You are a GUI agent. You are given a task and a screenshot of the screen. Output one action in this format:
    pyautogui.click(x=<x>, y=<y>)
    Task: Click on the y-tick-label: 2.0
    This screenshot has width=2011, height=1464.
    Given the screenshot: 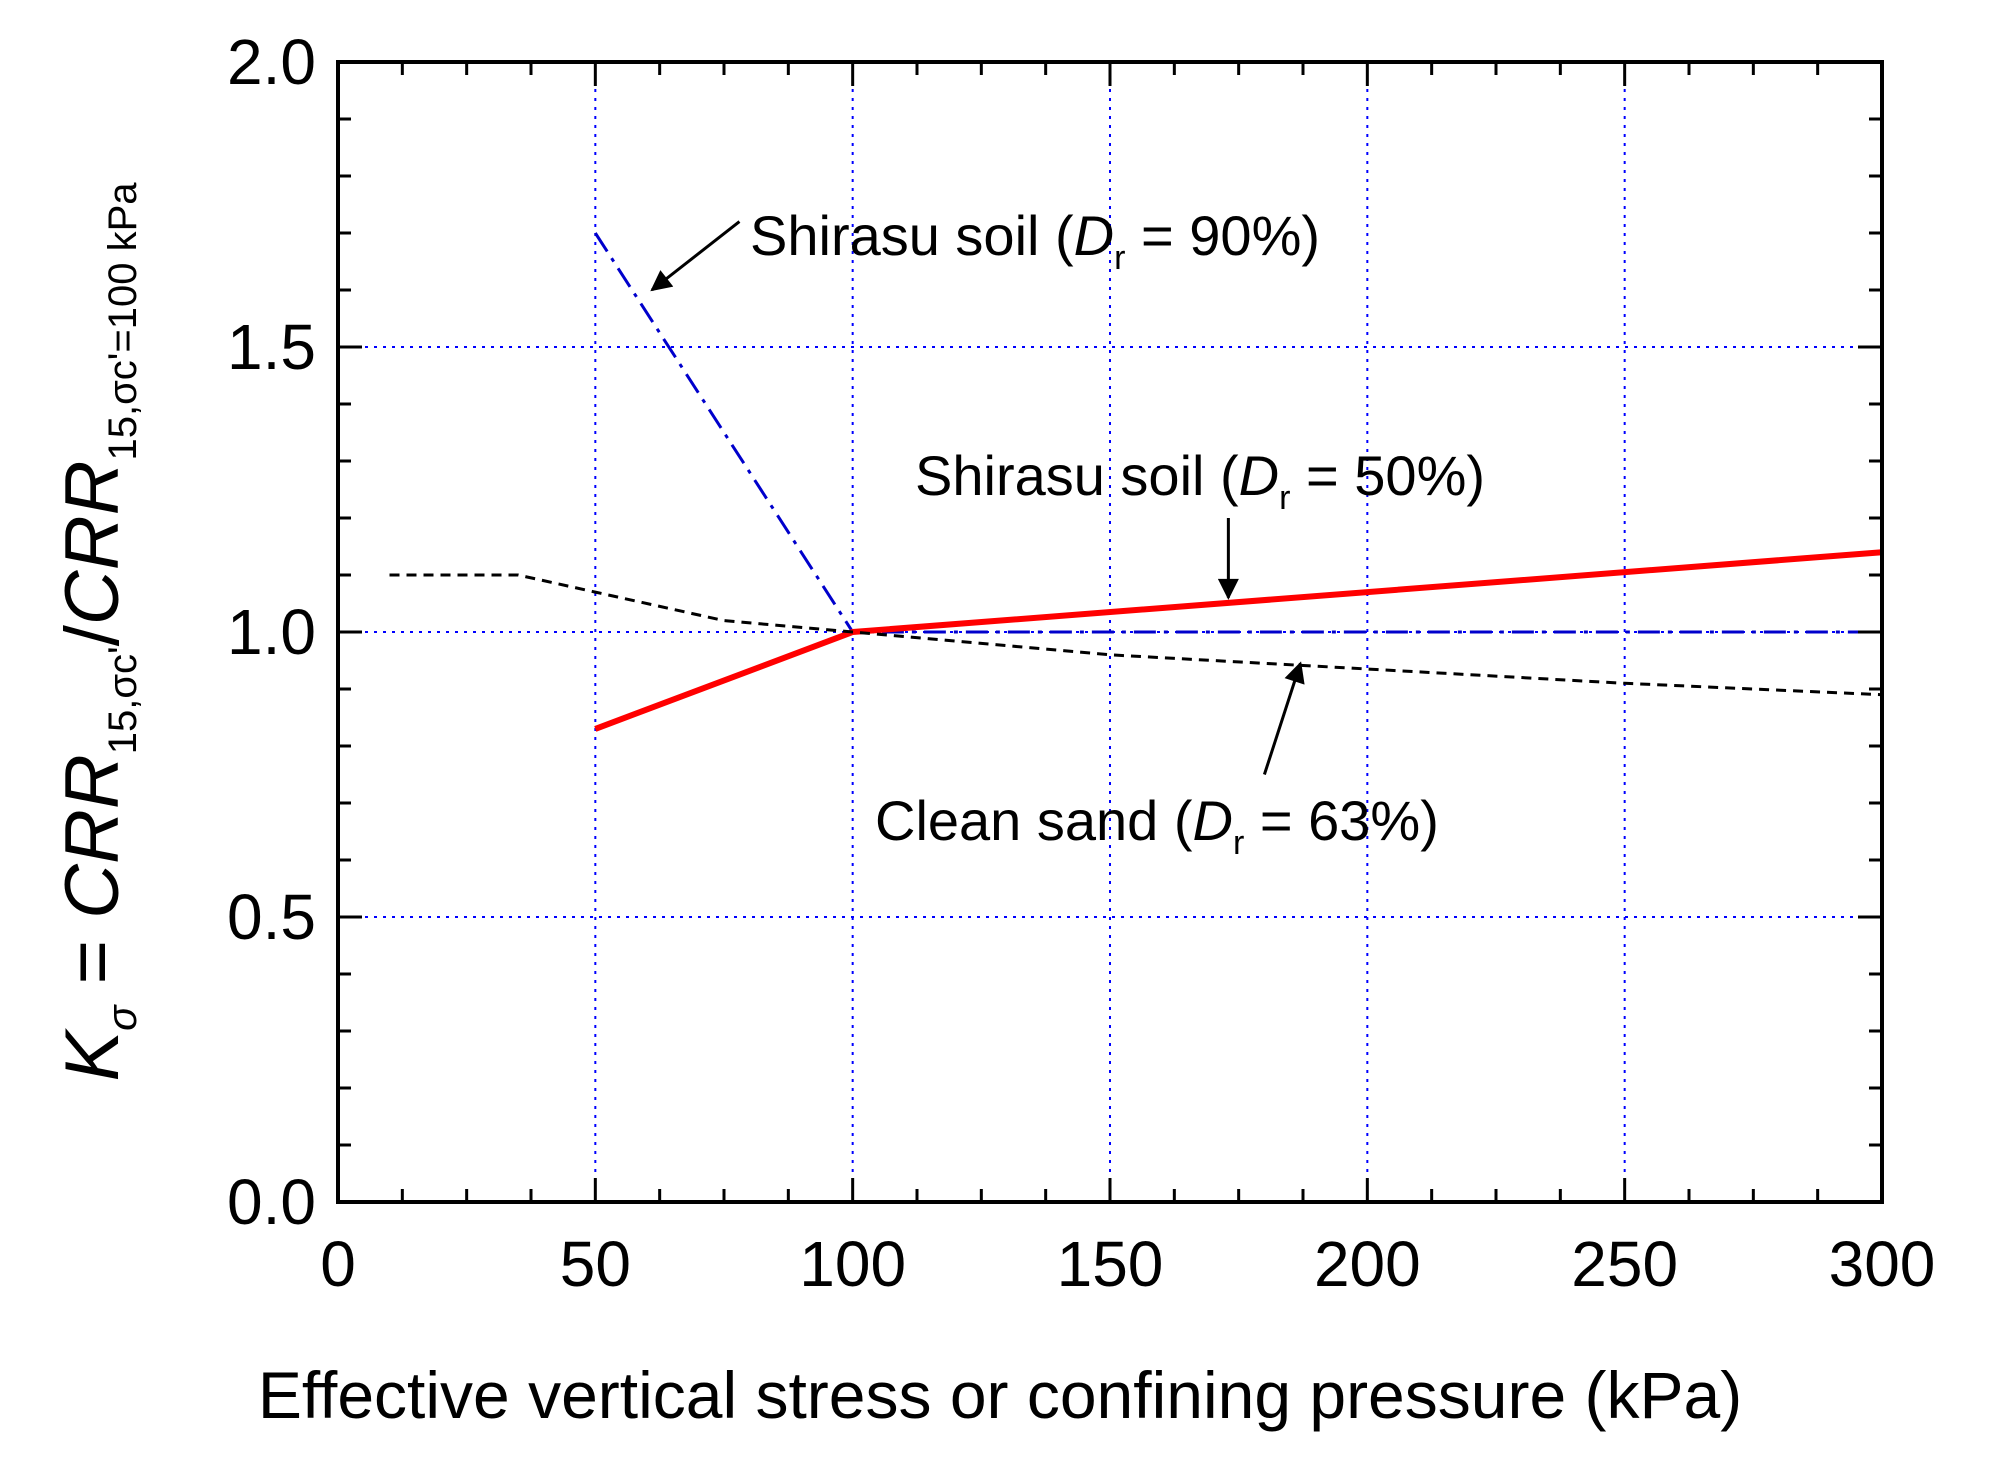 What is the action you would take?
    pyautogui.click(x=271, y=62)
    